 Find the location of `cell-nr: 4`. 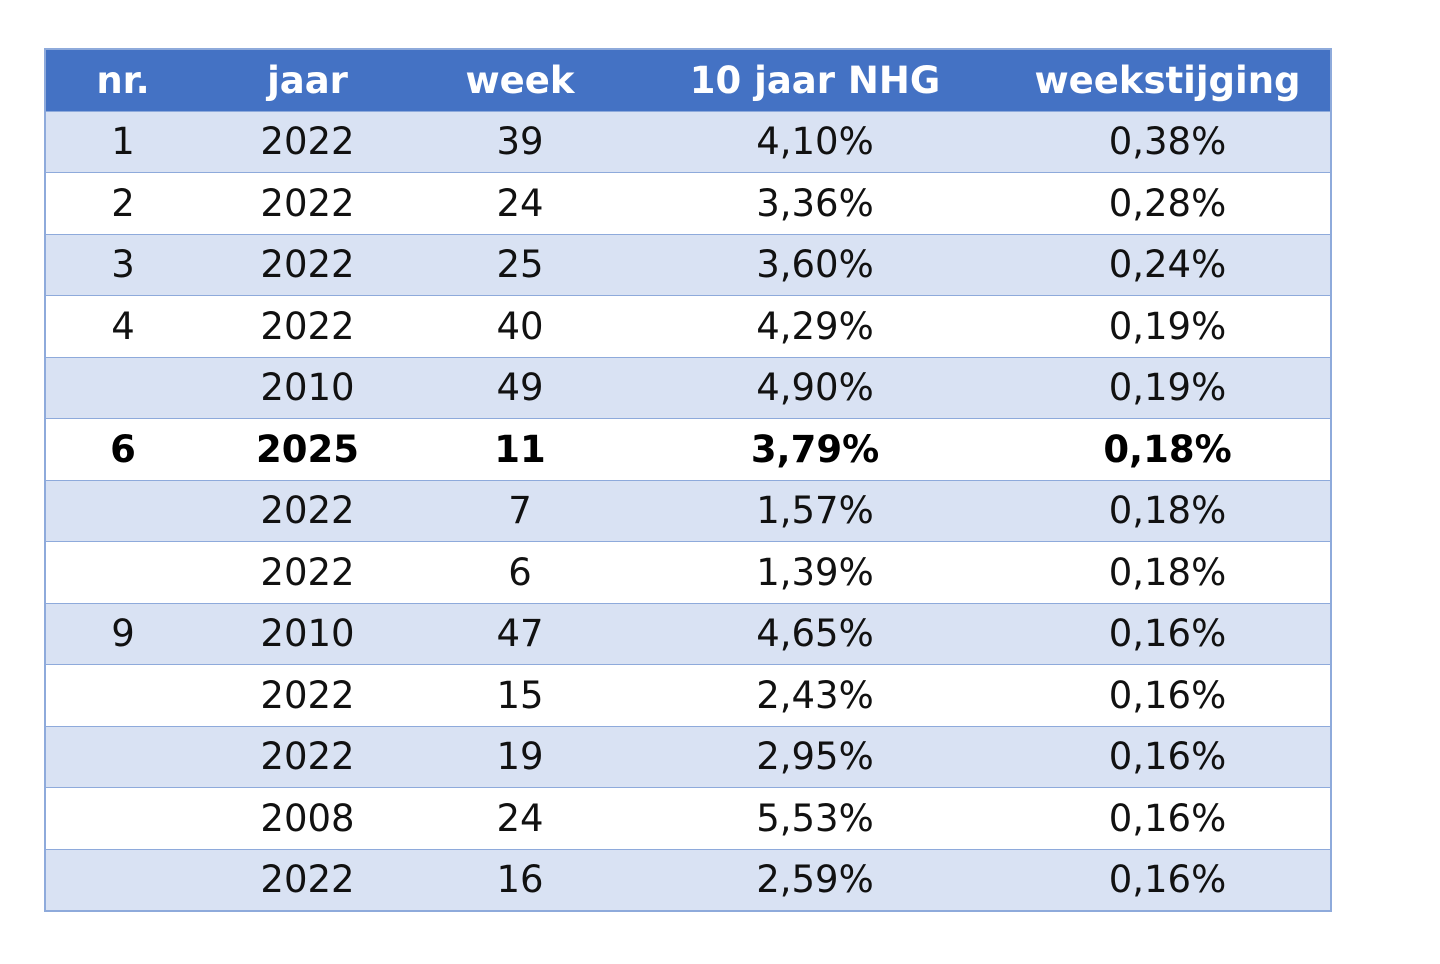

cell-nr: 4 is located at coordinates (122, 326).